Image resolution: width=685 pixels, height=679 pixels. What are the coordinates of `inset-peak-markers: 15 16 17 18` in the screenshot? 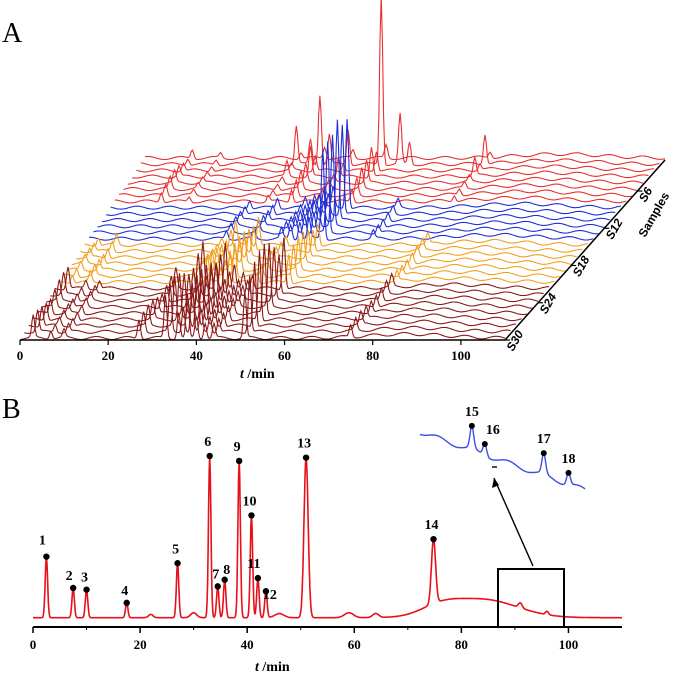 It's located at (520, 440).